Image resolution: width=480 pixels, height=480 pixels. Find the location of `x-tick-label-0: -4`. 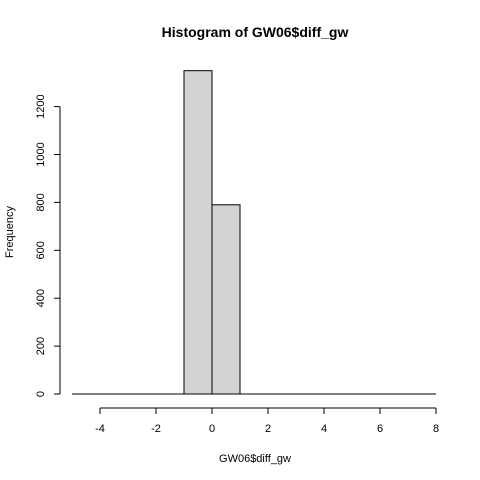

x-tick-label-0: -4 is located at coordinates (100, 429).